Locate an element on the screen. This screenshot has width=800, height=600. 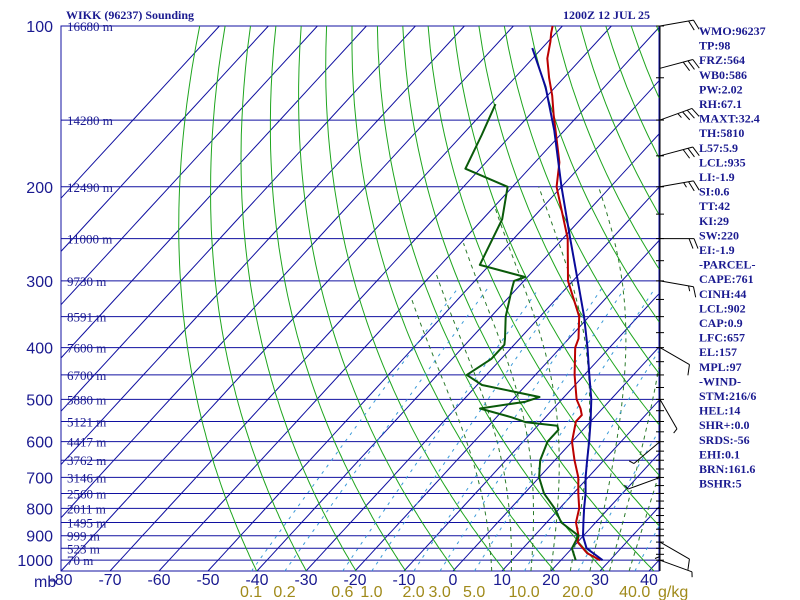
height-label-15: 1495 m is located at coordinates (86, 522).